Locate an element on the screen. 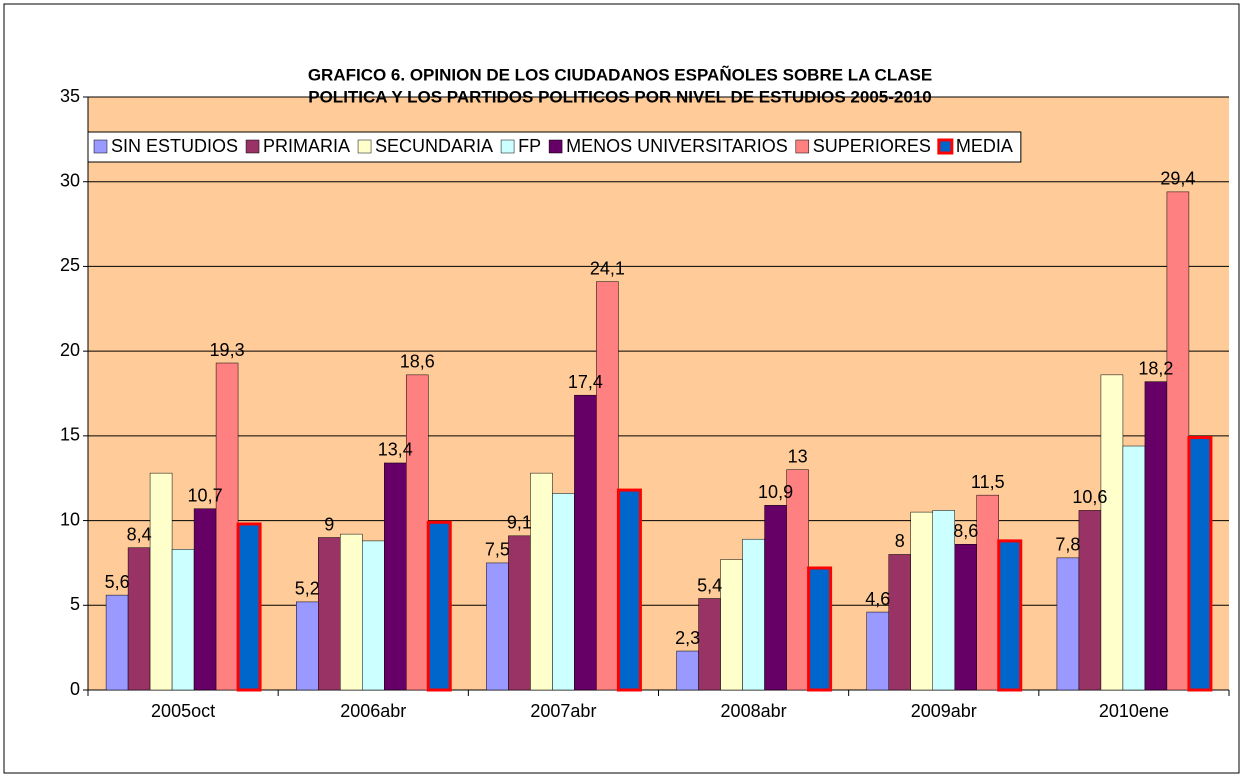 This screenshot has height=778, width=1243. legend-label: PRIMARIA is located at coordinates (306, 146).